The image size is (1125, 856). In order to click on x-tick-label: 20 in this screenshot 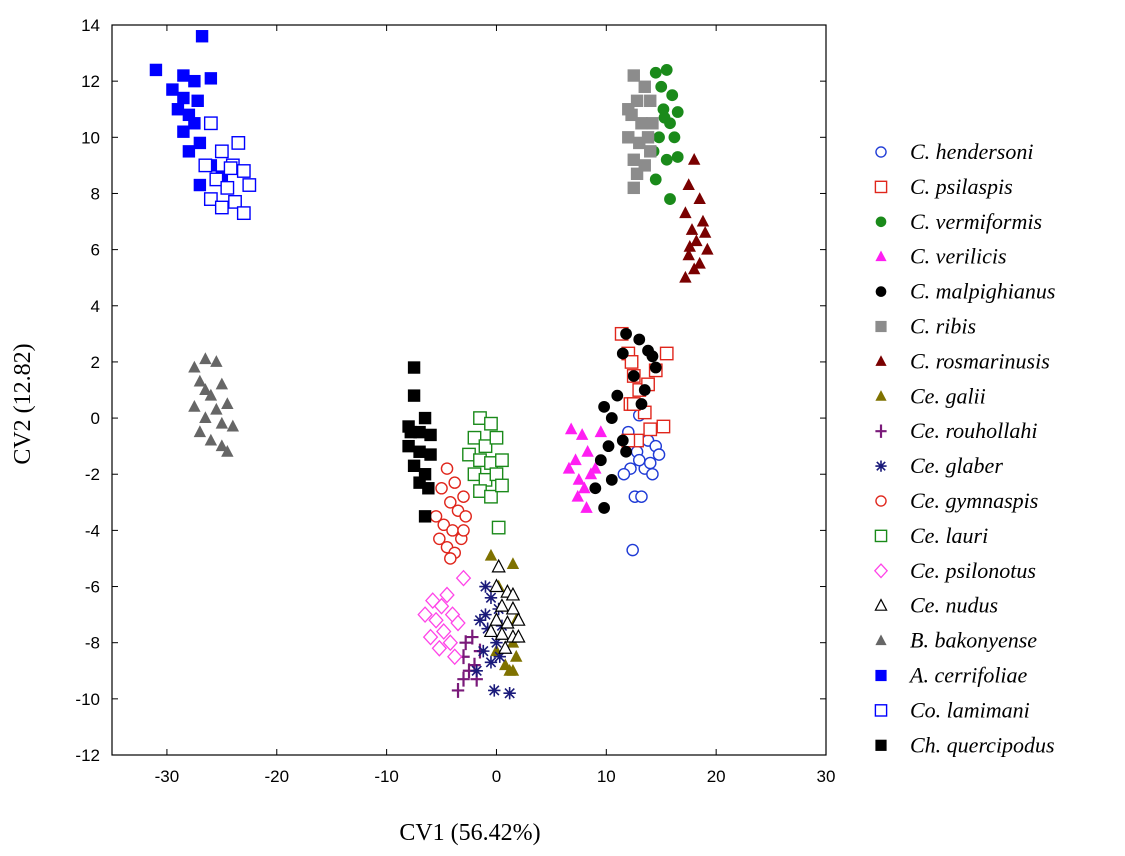, I will do `click(716, 776)`.